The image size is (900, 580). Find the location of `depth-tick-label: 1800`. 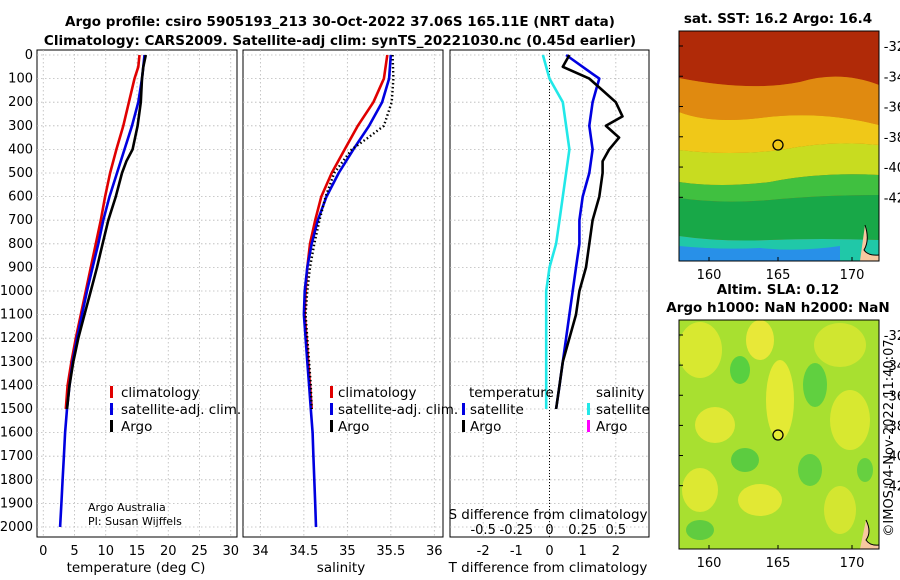

depth-tick-label: 1800 is located at coordinates (16, 480).